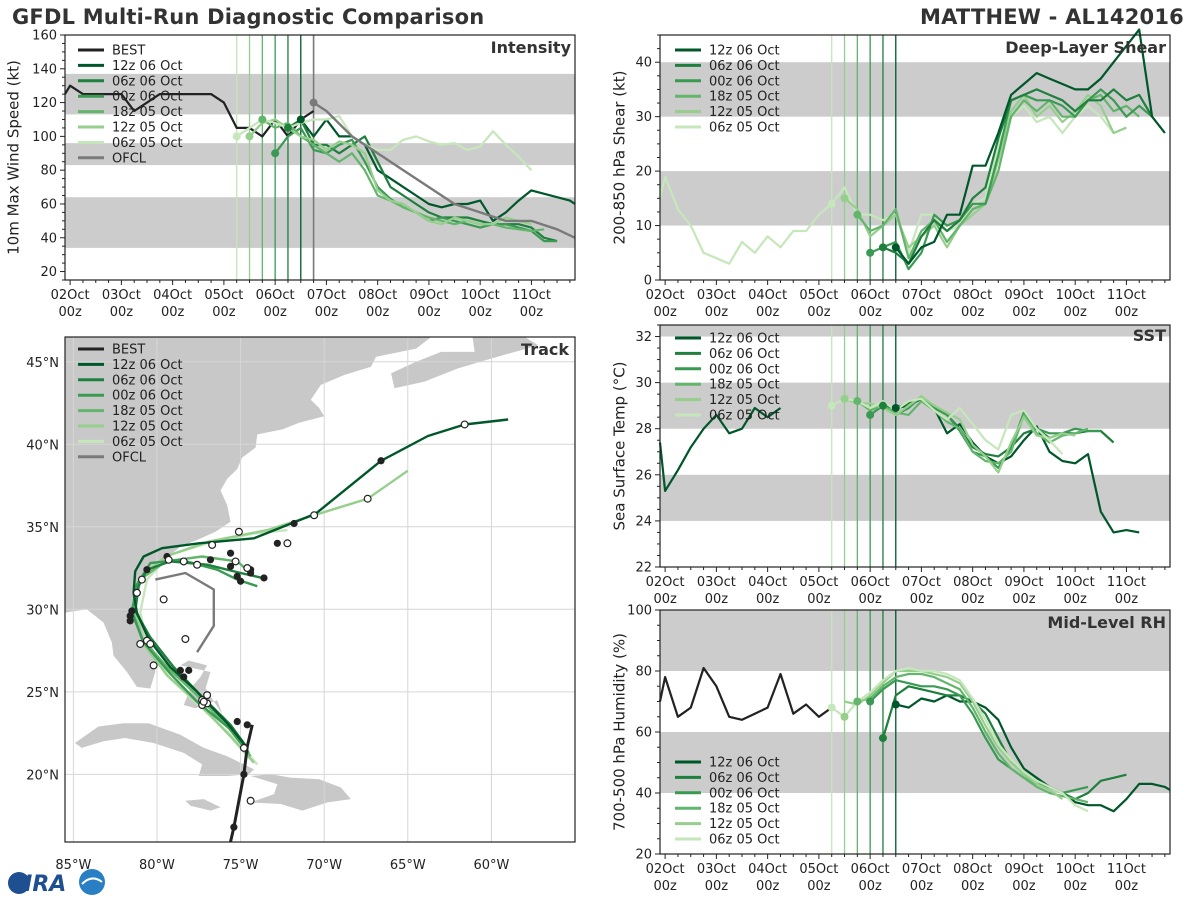 This screenshot has height=900, width=1200. I want to click on y-tick-label: 160, so click(44, 36).